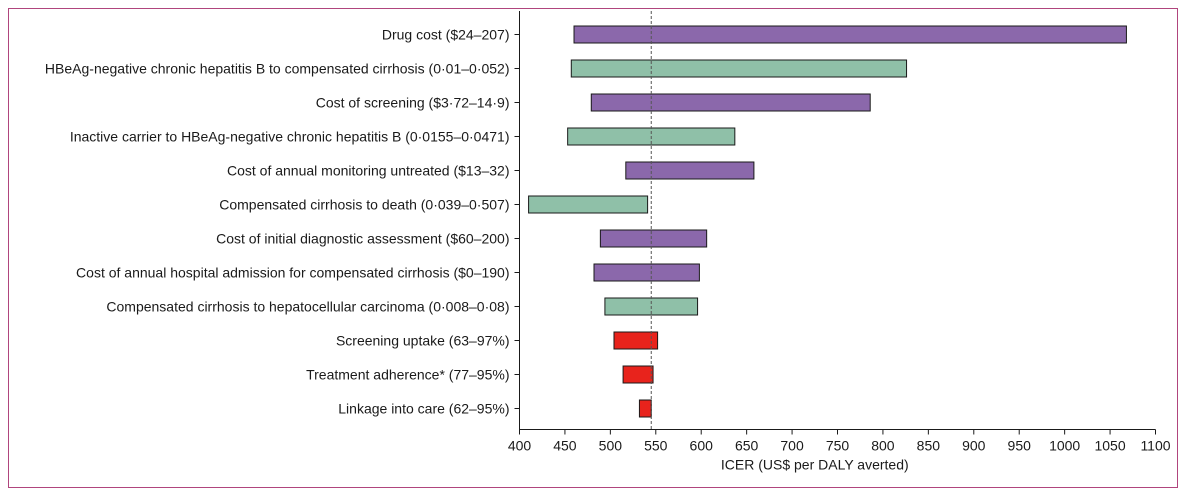 The height and width of the screenshot is (496, 1186). I want to click on x-tick-label: 400, so click(520, 446).